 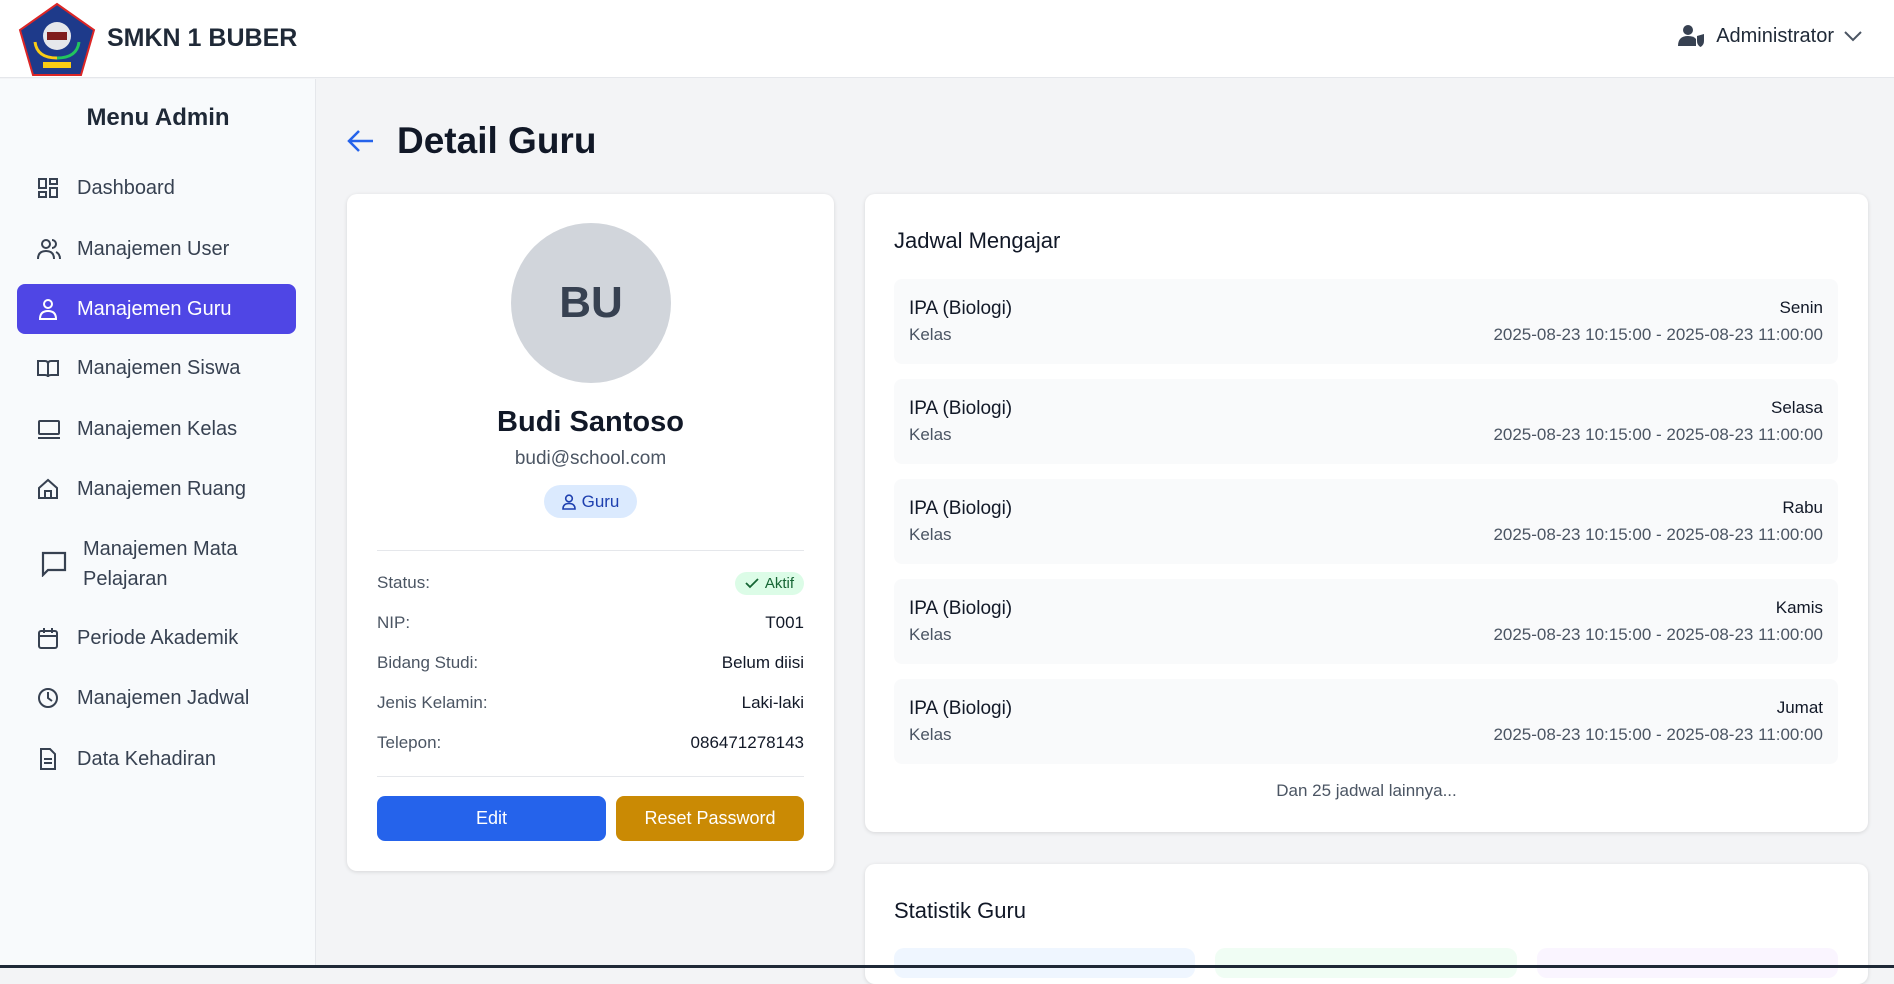 What do you see at coordinates (960, 910) in the screenshot?
I see `stats-title: Statistik Guru` at bounding box center [960, 910].